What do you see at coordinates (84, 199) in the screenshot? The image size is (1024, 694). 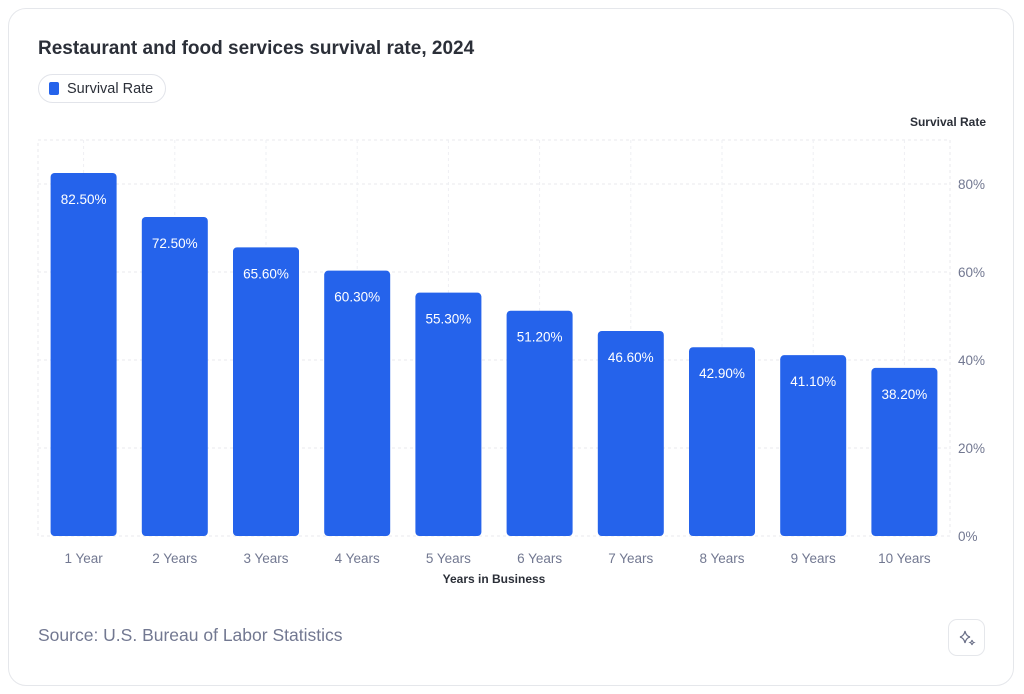 I see `bar-data-label: 82.50%` at bounding box center [84, 199].